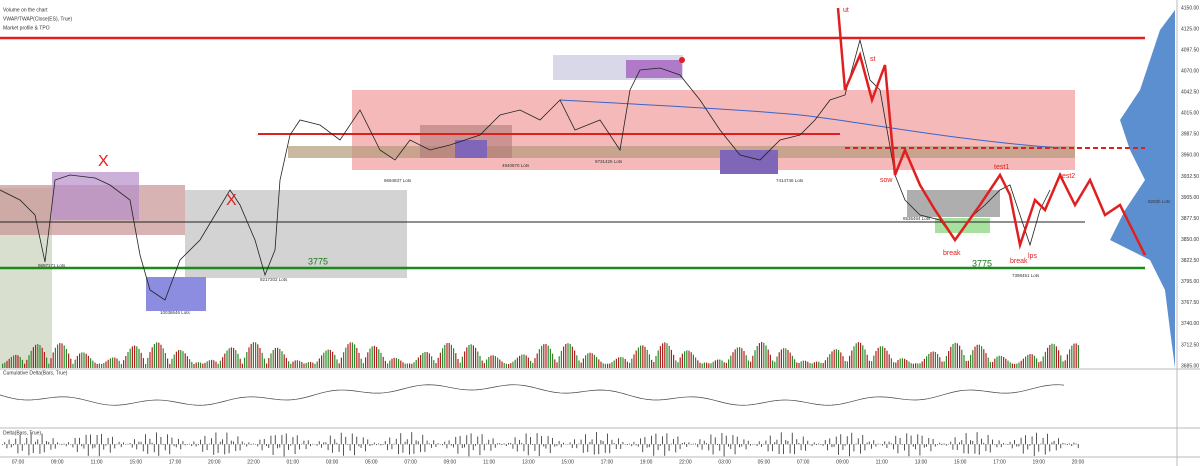  What do you see at coordinates (1190, 219) in the screenshot?
I see `price-label: 3877.50` at bounding box center [1190, 219].